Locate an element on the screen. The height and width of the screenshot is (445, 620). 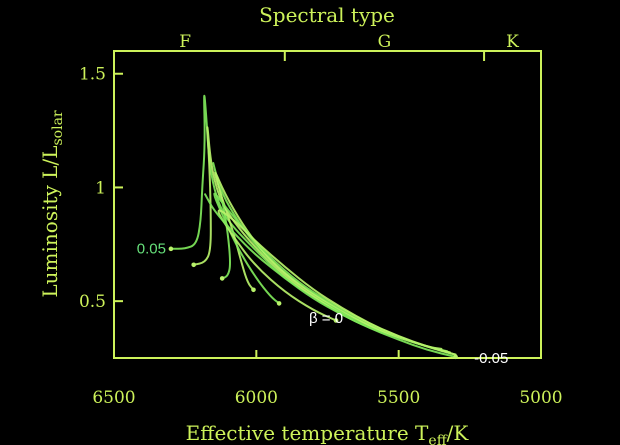
x-axis-title-tail: /K is located at coordinates (458, 433).